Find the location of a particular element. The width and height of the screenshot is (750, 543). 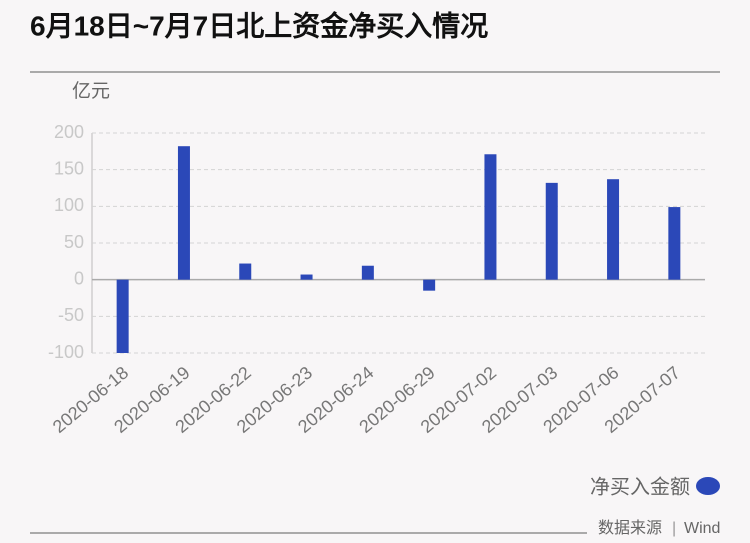

y-tick-label: -50 is located at coordinates (71, 315).